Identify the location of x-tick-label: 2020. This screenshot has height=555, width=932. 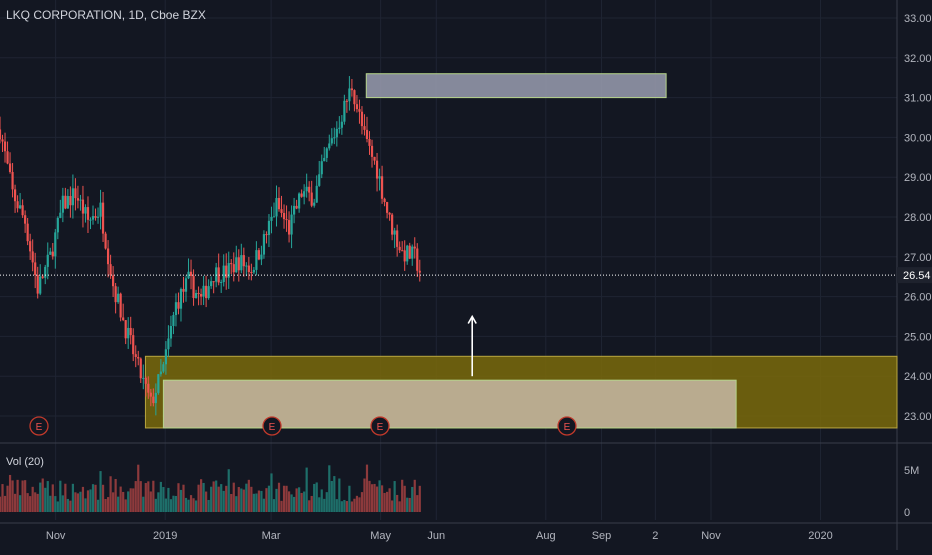
(820, 536).